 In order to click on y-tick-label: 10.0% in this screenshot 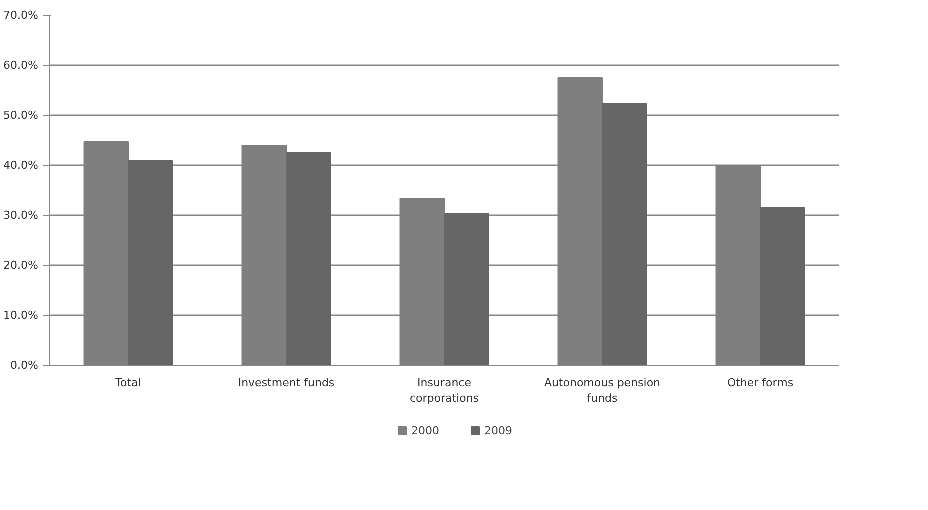, I will do `click(21, 315)`.